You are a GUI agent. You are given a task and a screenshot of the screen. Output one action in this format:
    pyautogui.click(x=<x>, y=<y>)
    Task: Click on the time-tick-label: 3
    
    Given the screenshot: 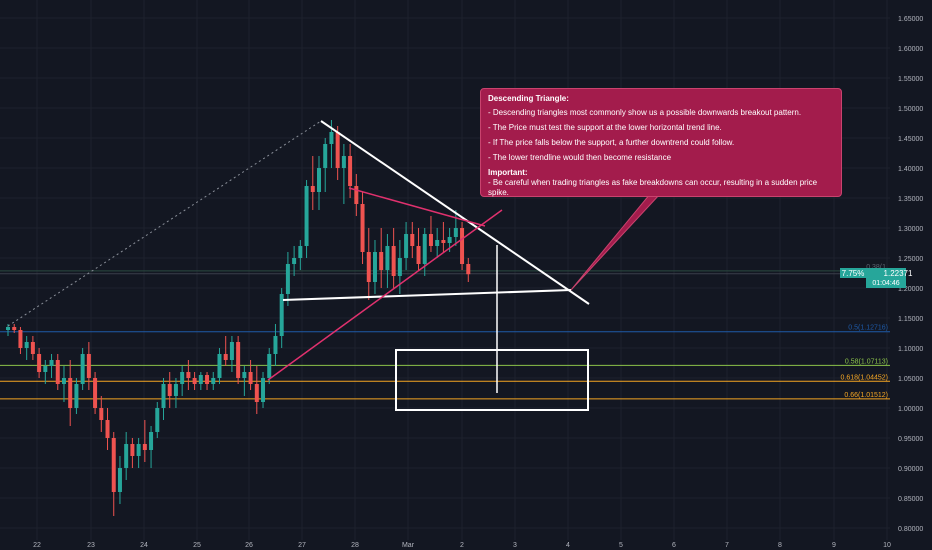 What is the action you would take?
    pyautogui.click(x=515, y=545)
    